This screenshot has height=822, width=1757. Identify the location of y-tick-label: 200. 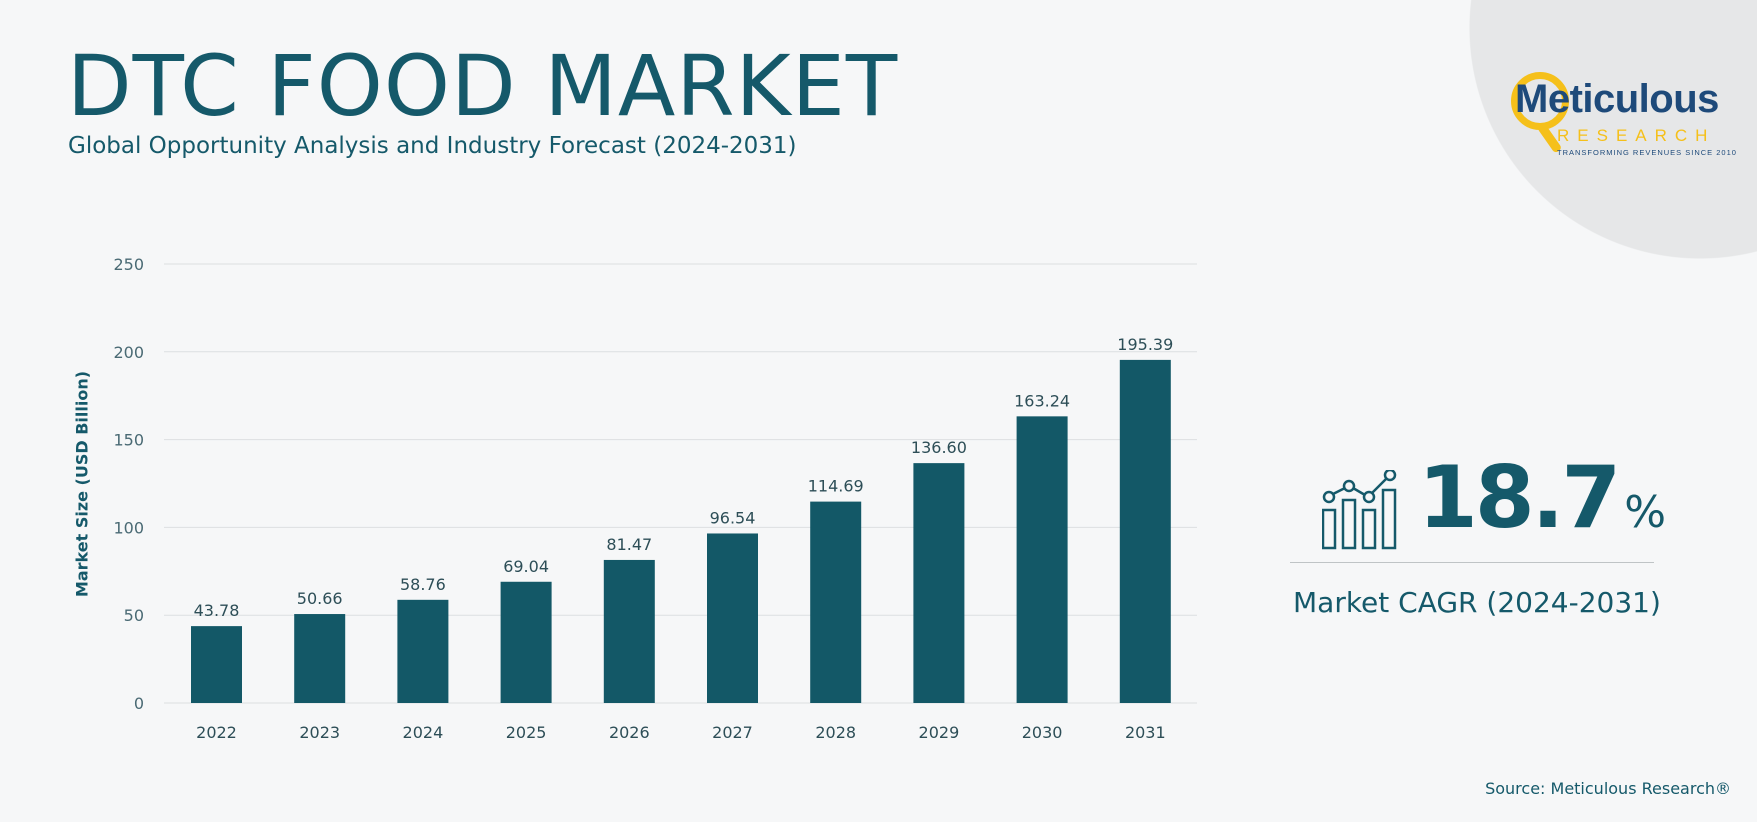
(128, 352).